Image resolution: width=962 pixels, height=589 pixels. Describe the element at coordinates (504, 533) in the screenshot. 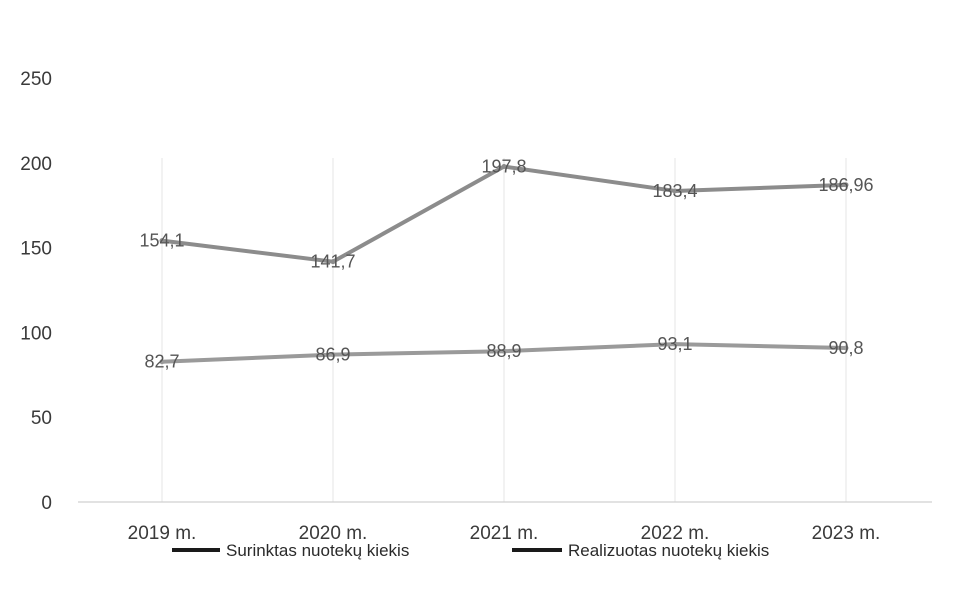

I see `x-tick-label-2: 2021 m.` at that location.